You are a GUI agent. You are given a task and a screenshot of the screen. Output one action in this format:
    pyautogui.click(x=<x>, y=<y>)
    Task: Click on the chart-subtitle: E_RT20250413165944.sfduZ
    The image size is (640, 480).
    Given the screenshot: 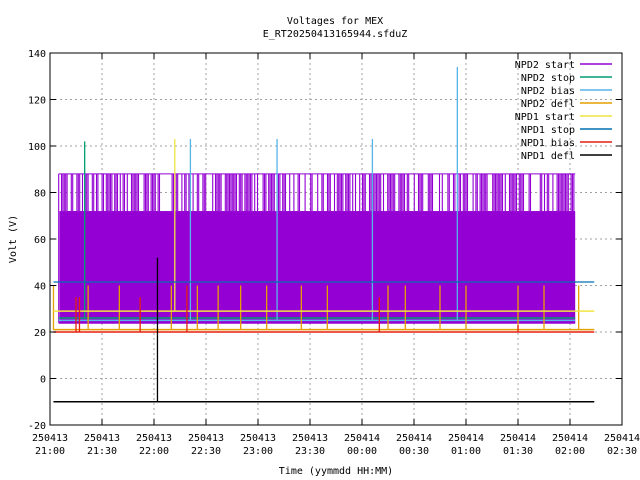 What is the action you would take?
    pyautogui.click(x=335, y=34)
    